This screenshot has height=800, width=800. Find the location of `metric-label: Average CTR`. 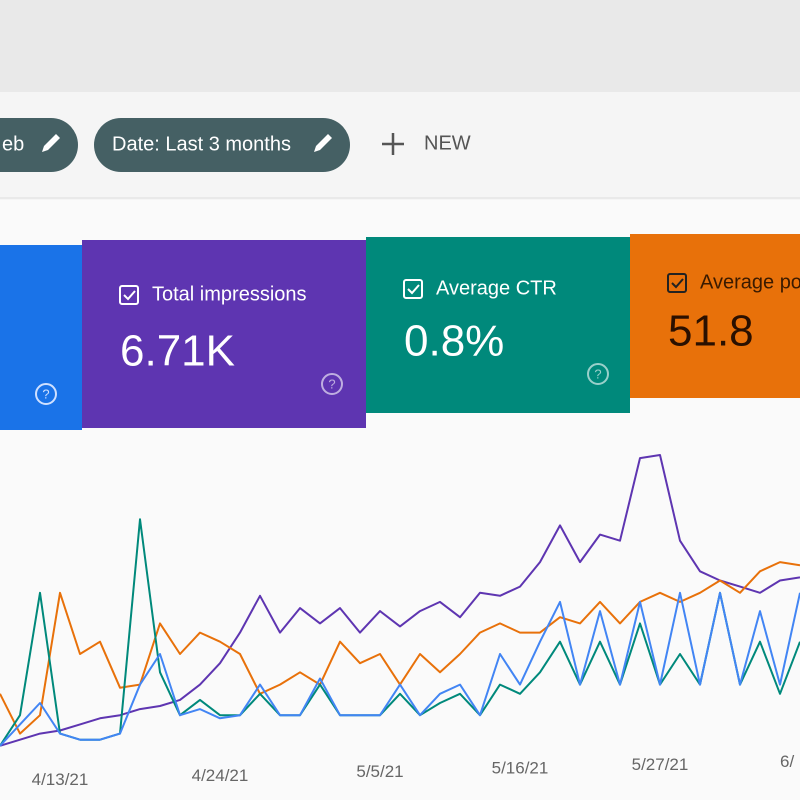

metric-label: Average CTR is located at coordinates (496, 288).